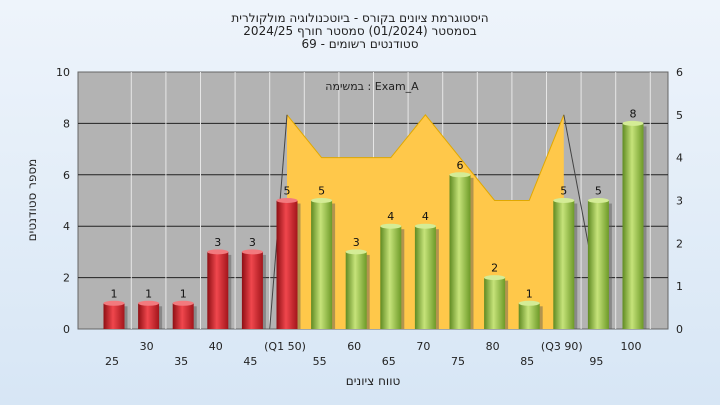 This screenshot has height=405, width=720. I want to click on x-tick-label: (Q1 50), so click(285, 346).